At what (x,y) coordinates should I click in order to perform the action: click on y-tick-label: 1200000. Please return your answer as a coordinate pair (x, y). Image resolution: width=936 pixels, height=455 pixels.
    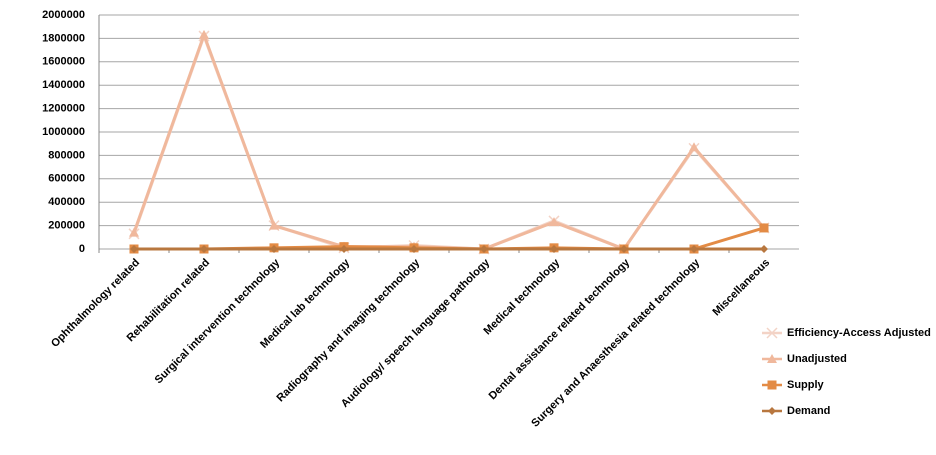
    Looking at the image, I should click on (63, 109).